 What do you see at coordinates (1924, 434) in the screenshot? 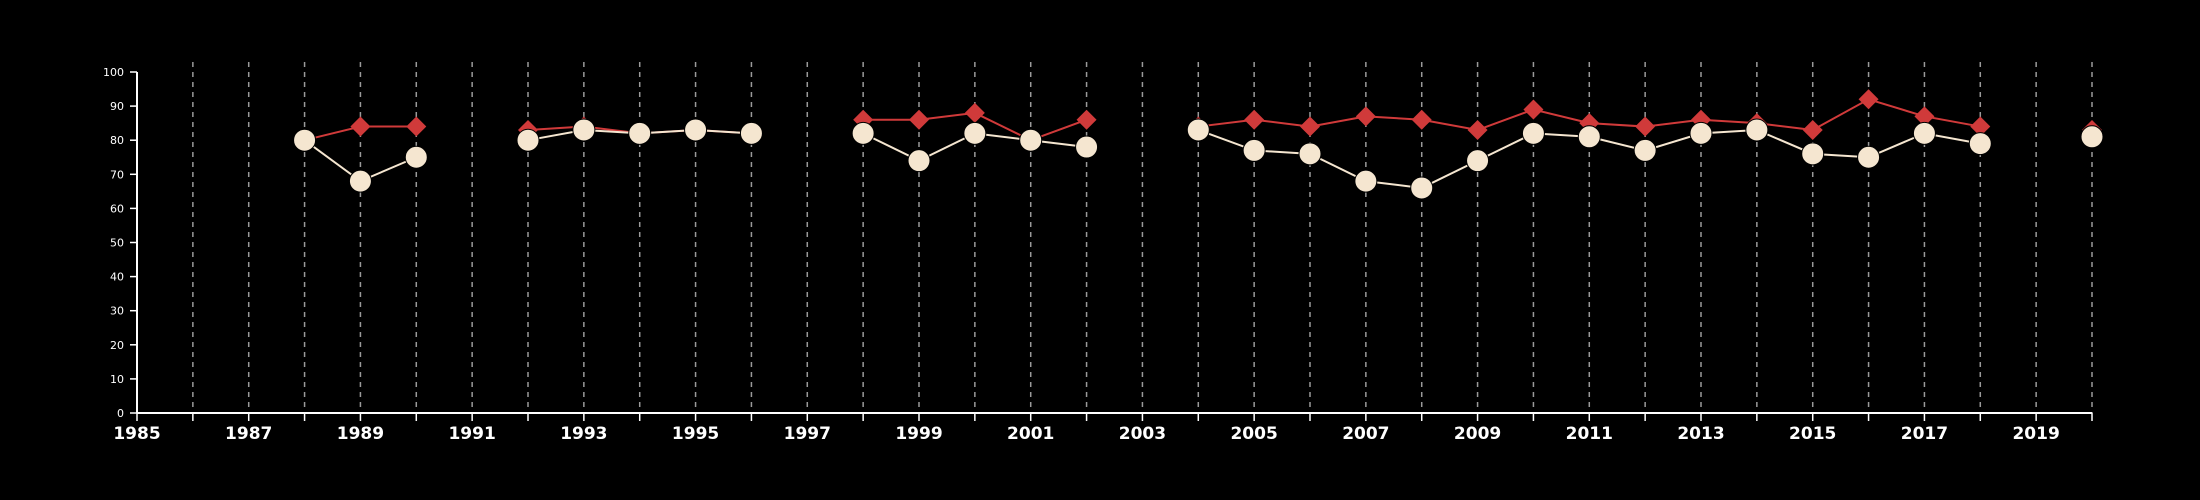
I see `x-tick-label: 2017` at bounding box center [1924, 434].